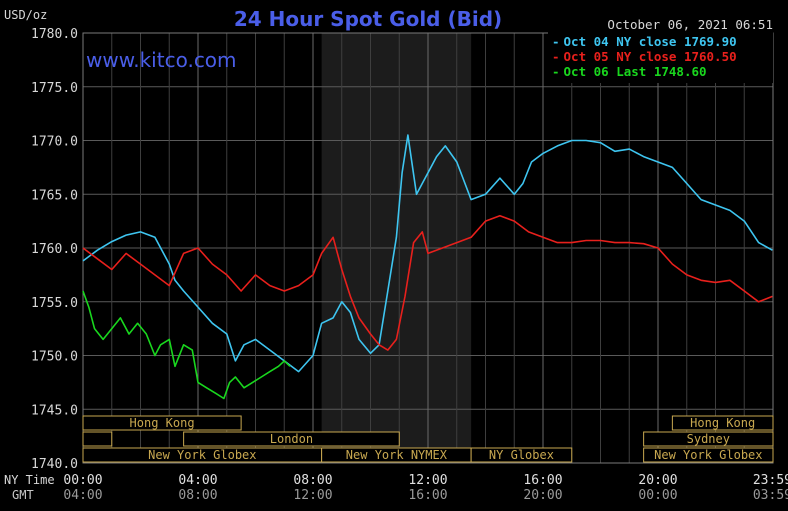 The height and width of the screenshot is (511, 788). Describe the element at coordinates (54, 249) in the screenshot. I see `y-tick-label: 1760.0` at that location.